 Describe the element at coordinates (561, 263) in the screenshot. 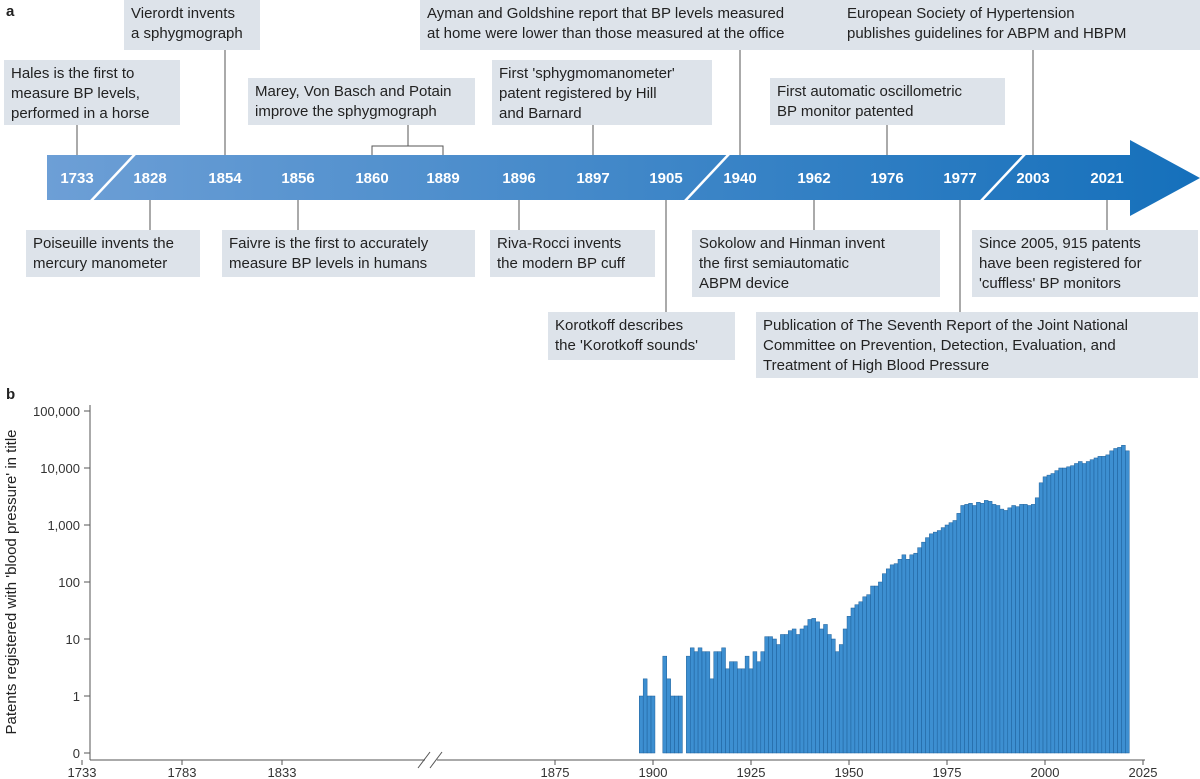

I see `event-text: the modern BP cuff` at that location.